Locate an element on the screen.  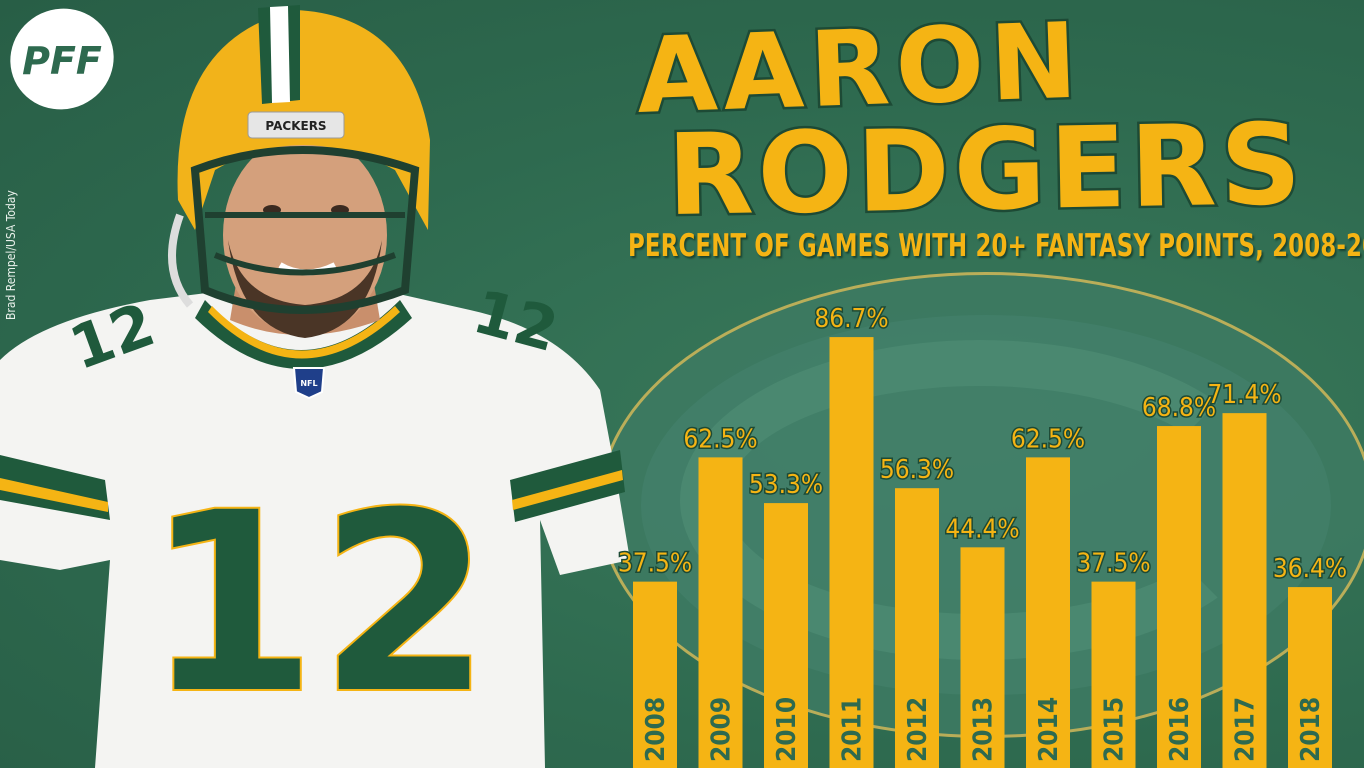
bar-value-label-2010: 53.3% is located at coordinates (786, 485).